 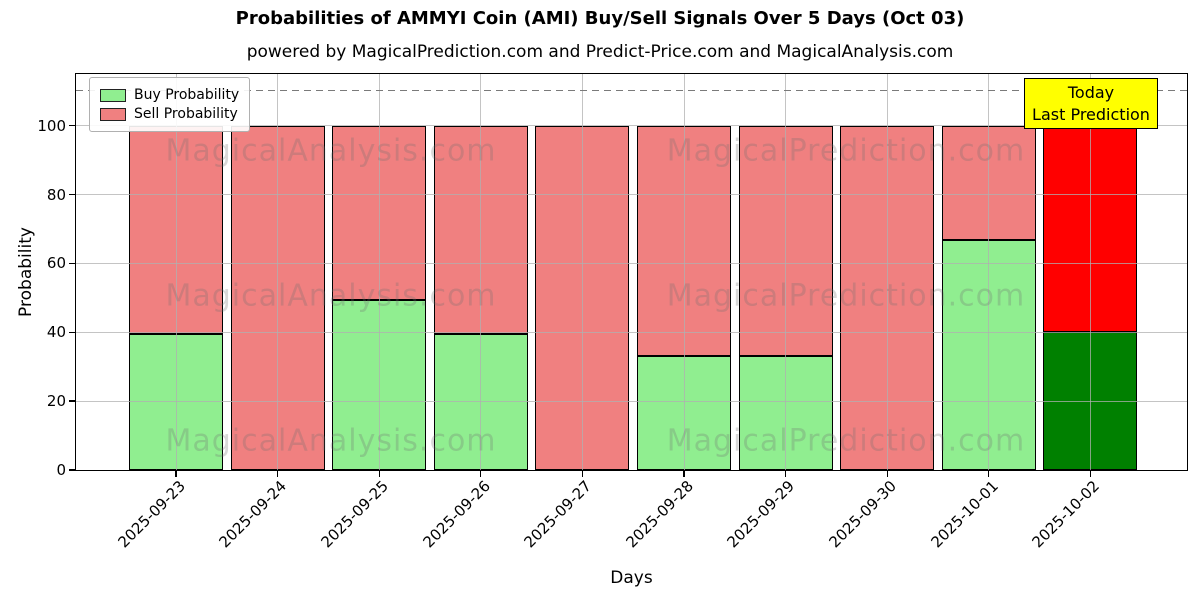 What do you see at coordinates (659, 514) in the screenshot?
I see `x-tick-label-text: 2025-09-28` at bounding box center [659, 514].